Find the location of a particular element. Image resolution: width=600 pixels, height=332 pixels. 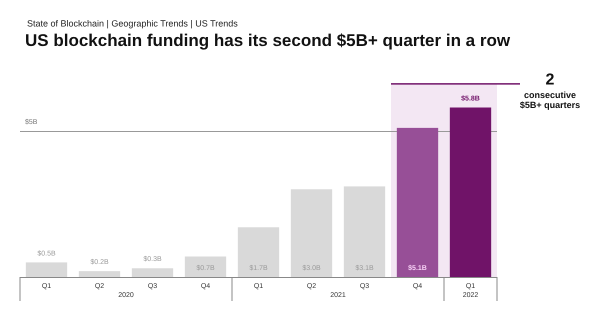

chart-title: US blockchain funding has its second $5B+ quarter in a row is located at coordinates (268, 40).